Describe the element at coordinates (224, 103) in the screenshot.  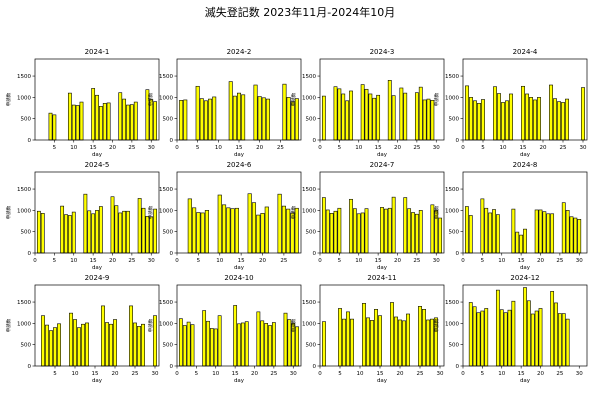
I see `panel-2024-2: 2024-2 0 500 1000 1500 0 5 10 15 20 25 day 申請数` at that location.